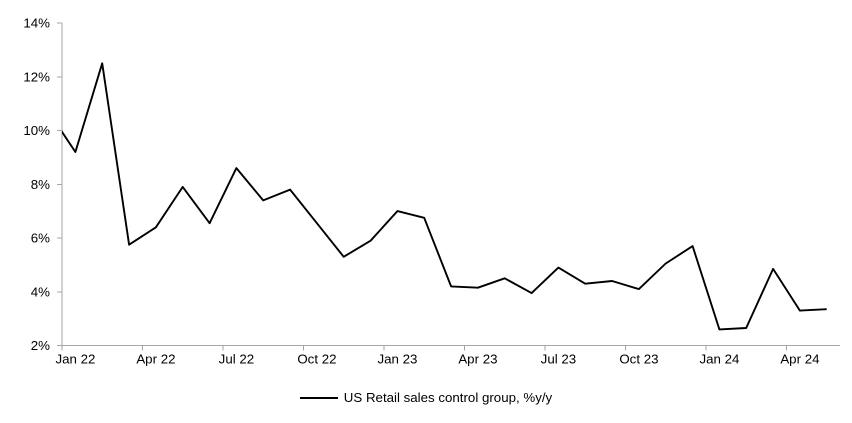  Describe the element at coordinates (36, 23) in the screenshot. I see `y-tick-label: 14%` at that location.